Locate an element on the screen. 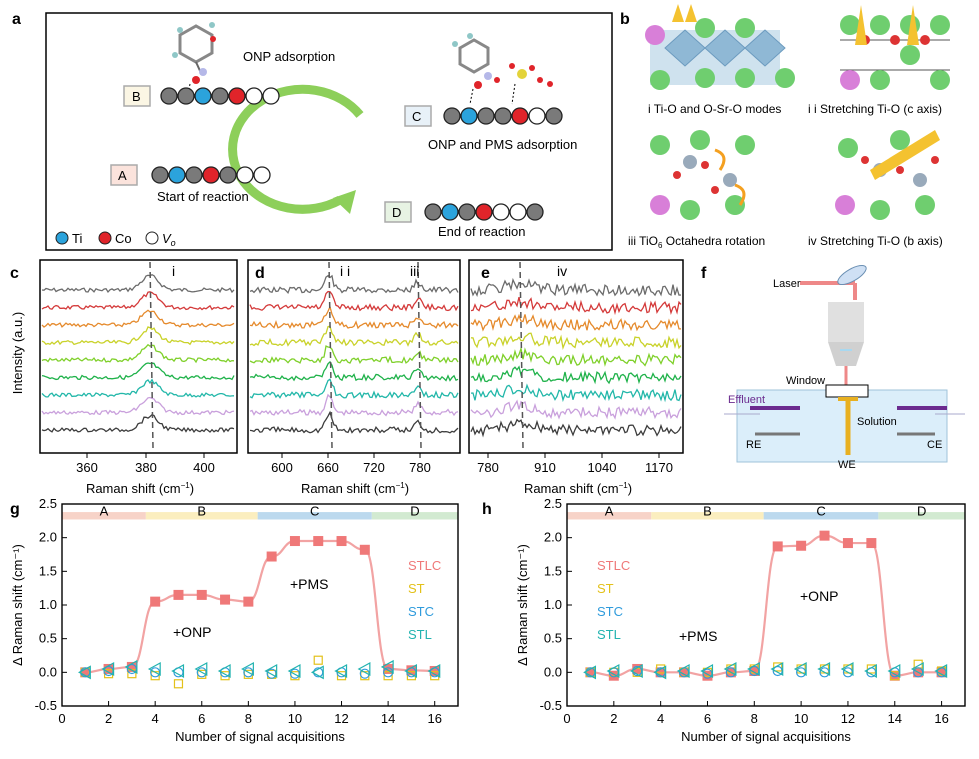  spectra-c-traces is located at coordinates (138, 355).